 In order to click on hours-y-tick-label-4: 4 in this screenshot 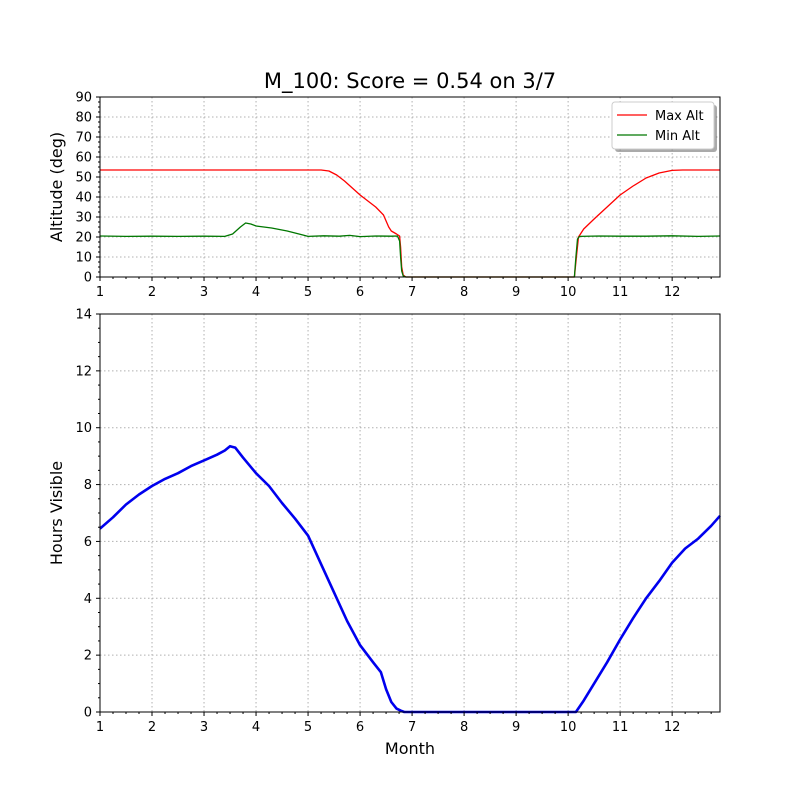, I will do `click(88, 599)`.